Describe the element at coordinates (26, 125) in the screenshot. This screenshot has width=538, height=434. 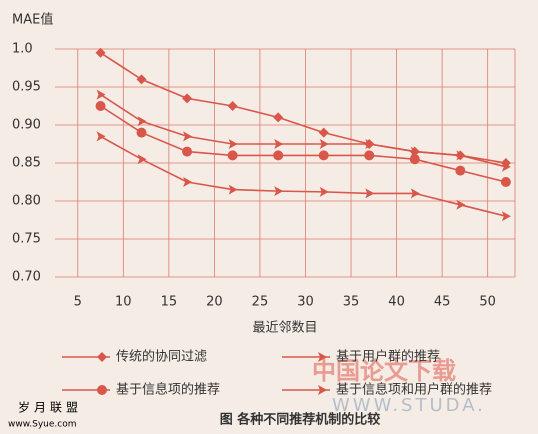
I see `y-tick-label: 0.90` at that location.